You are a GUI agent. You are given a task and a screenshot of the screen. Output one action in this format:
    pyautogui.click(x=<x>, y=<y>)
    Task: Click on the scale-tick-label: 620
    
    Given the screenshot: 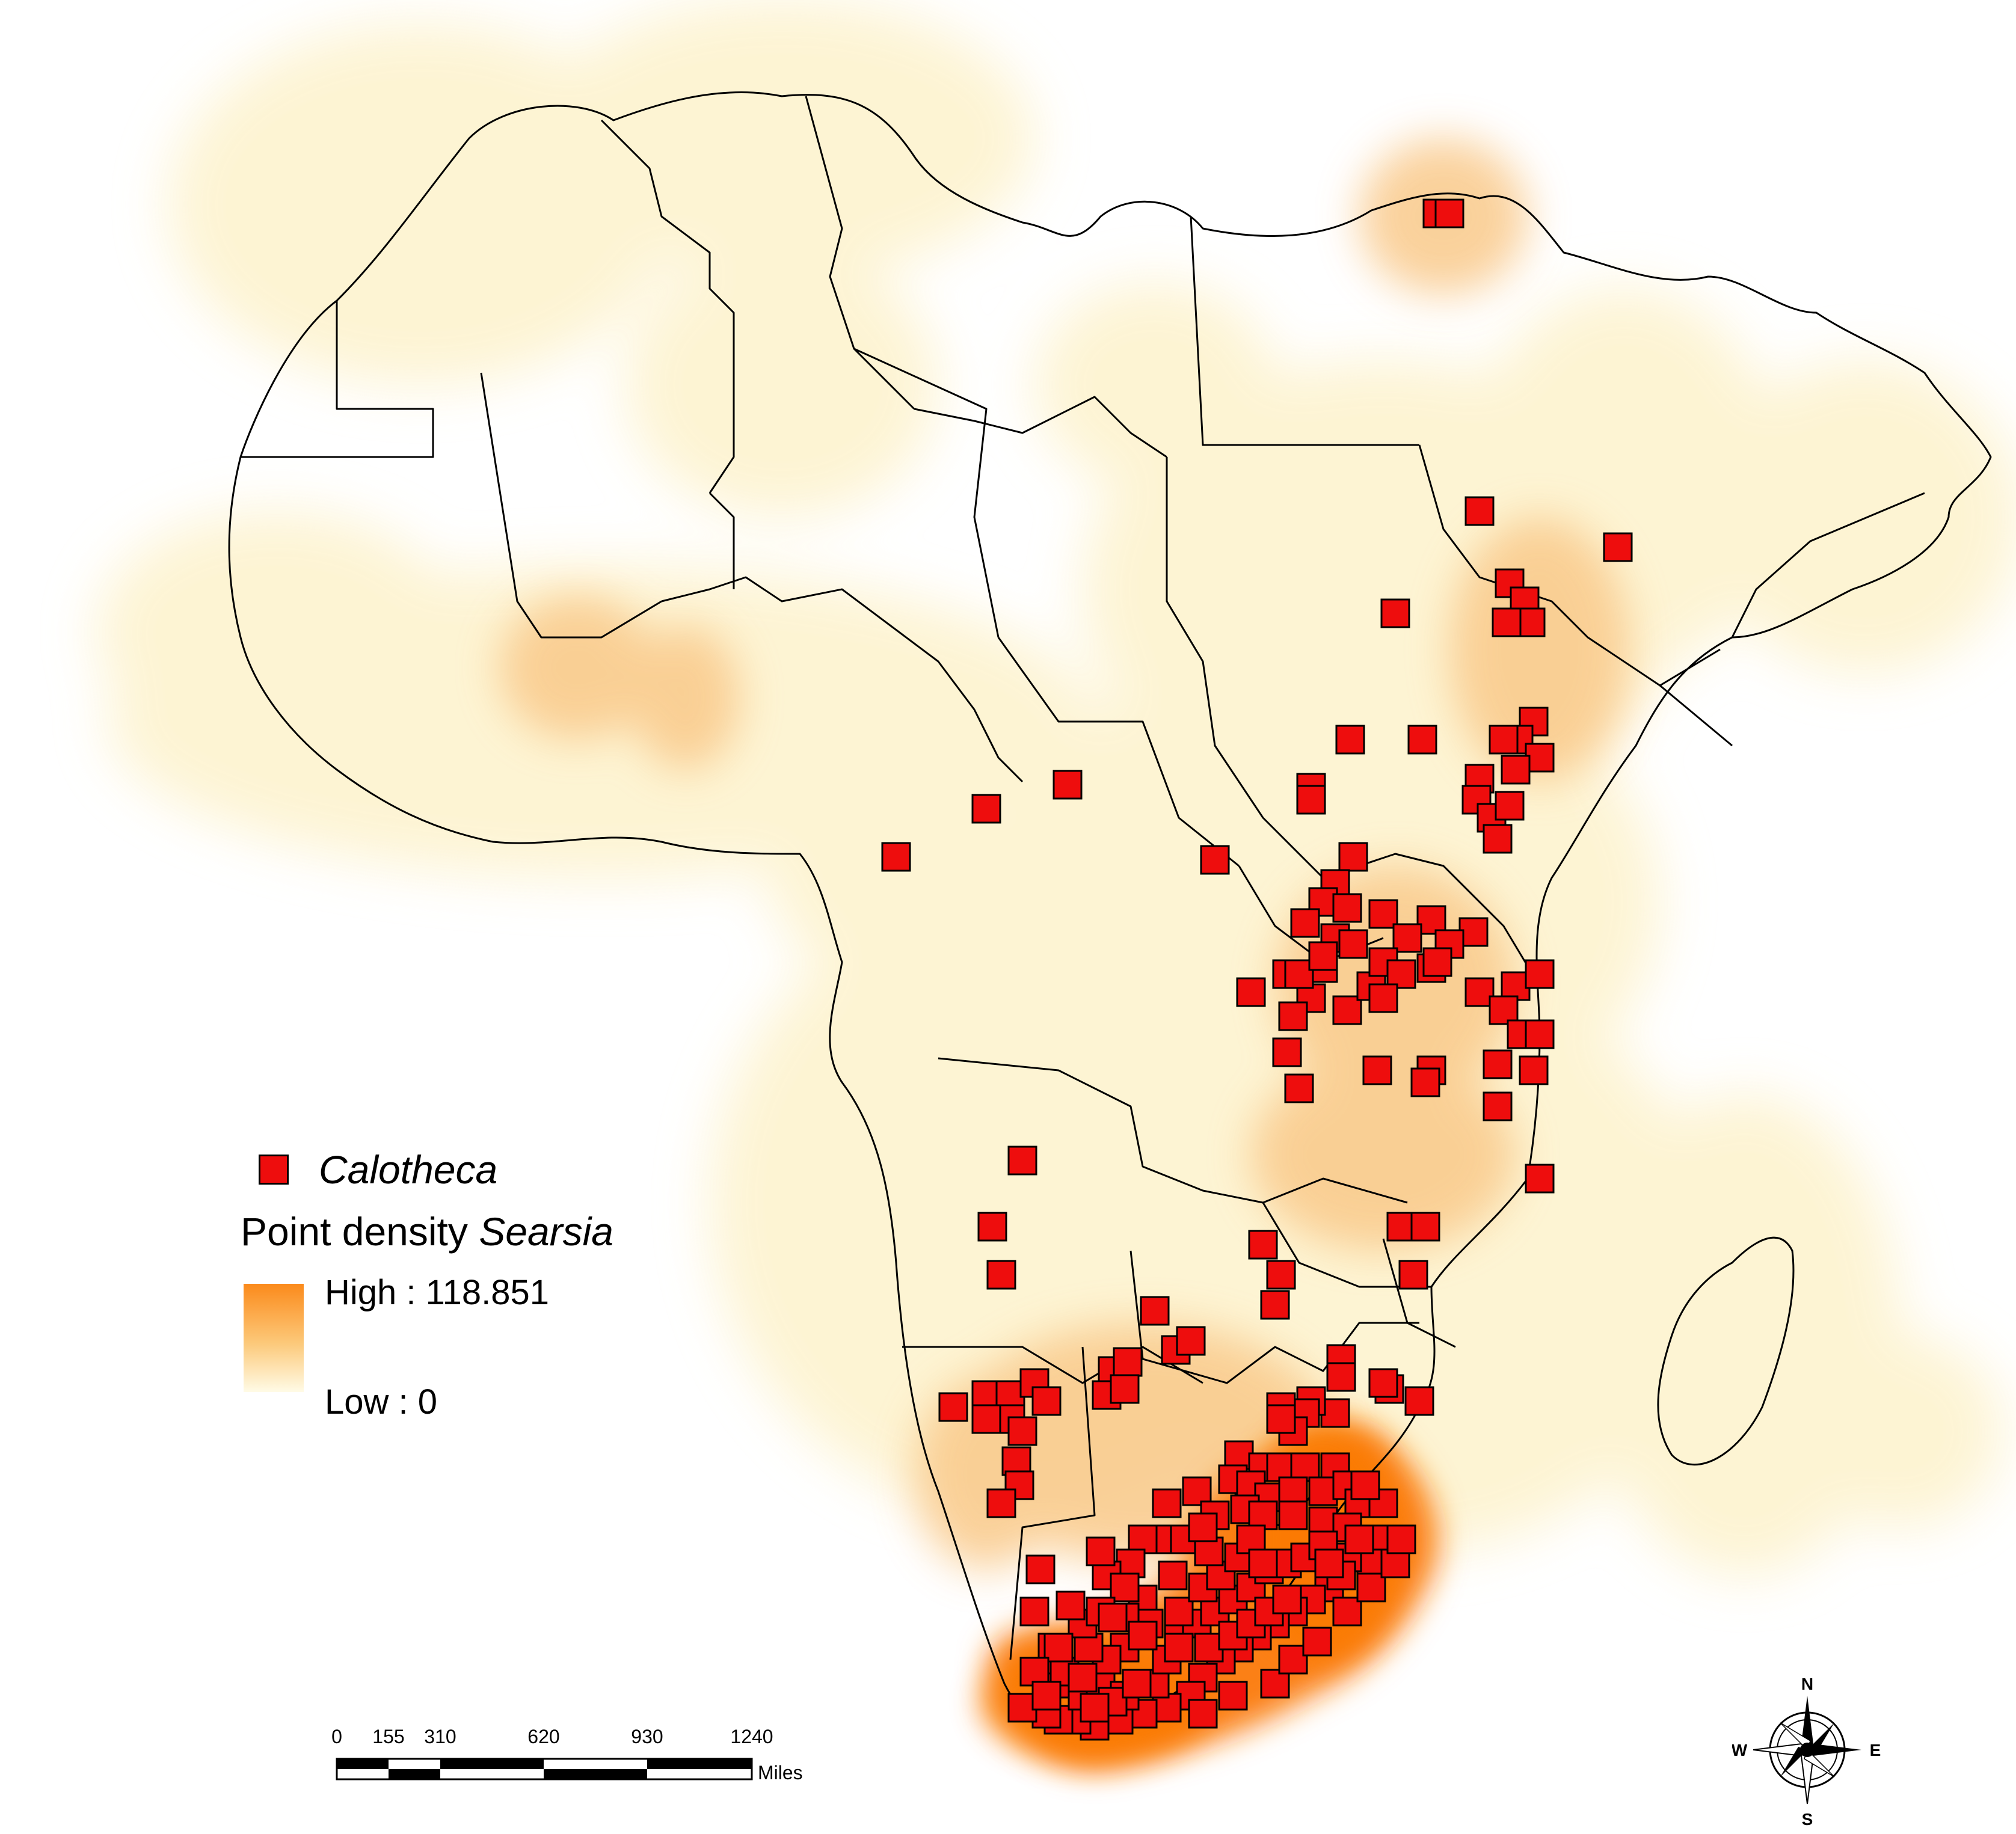 What is the action you would take?
    pyautogui.click(x=544, y=1736)
    